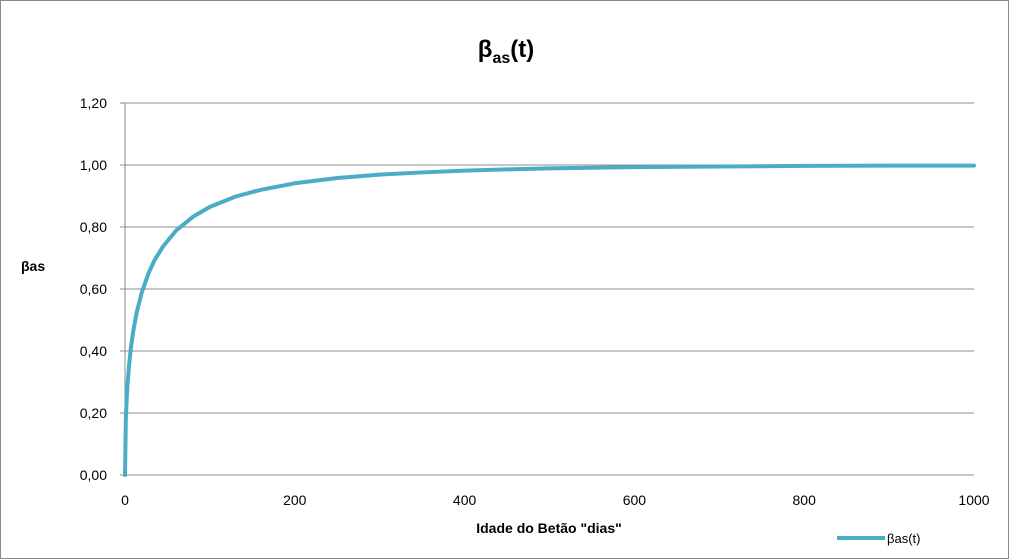 This screenshot has height=560, width=1009. I want to click on chart-title-main: β, so click(485, 49).